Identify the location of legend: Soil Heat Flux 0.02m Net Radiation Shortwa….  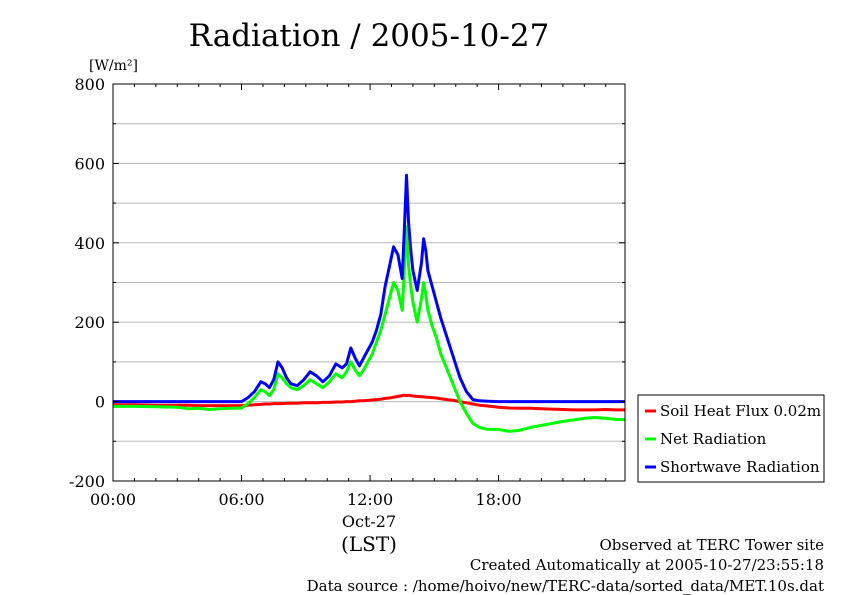
(731, 438).